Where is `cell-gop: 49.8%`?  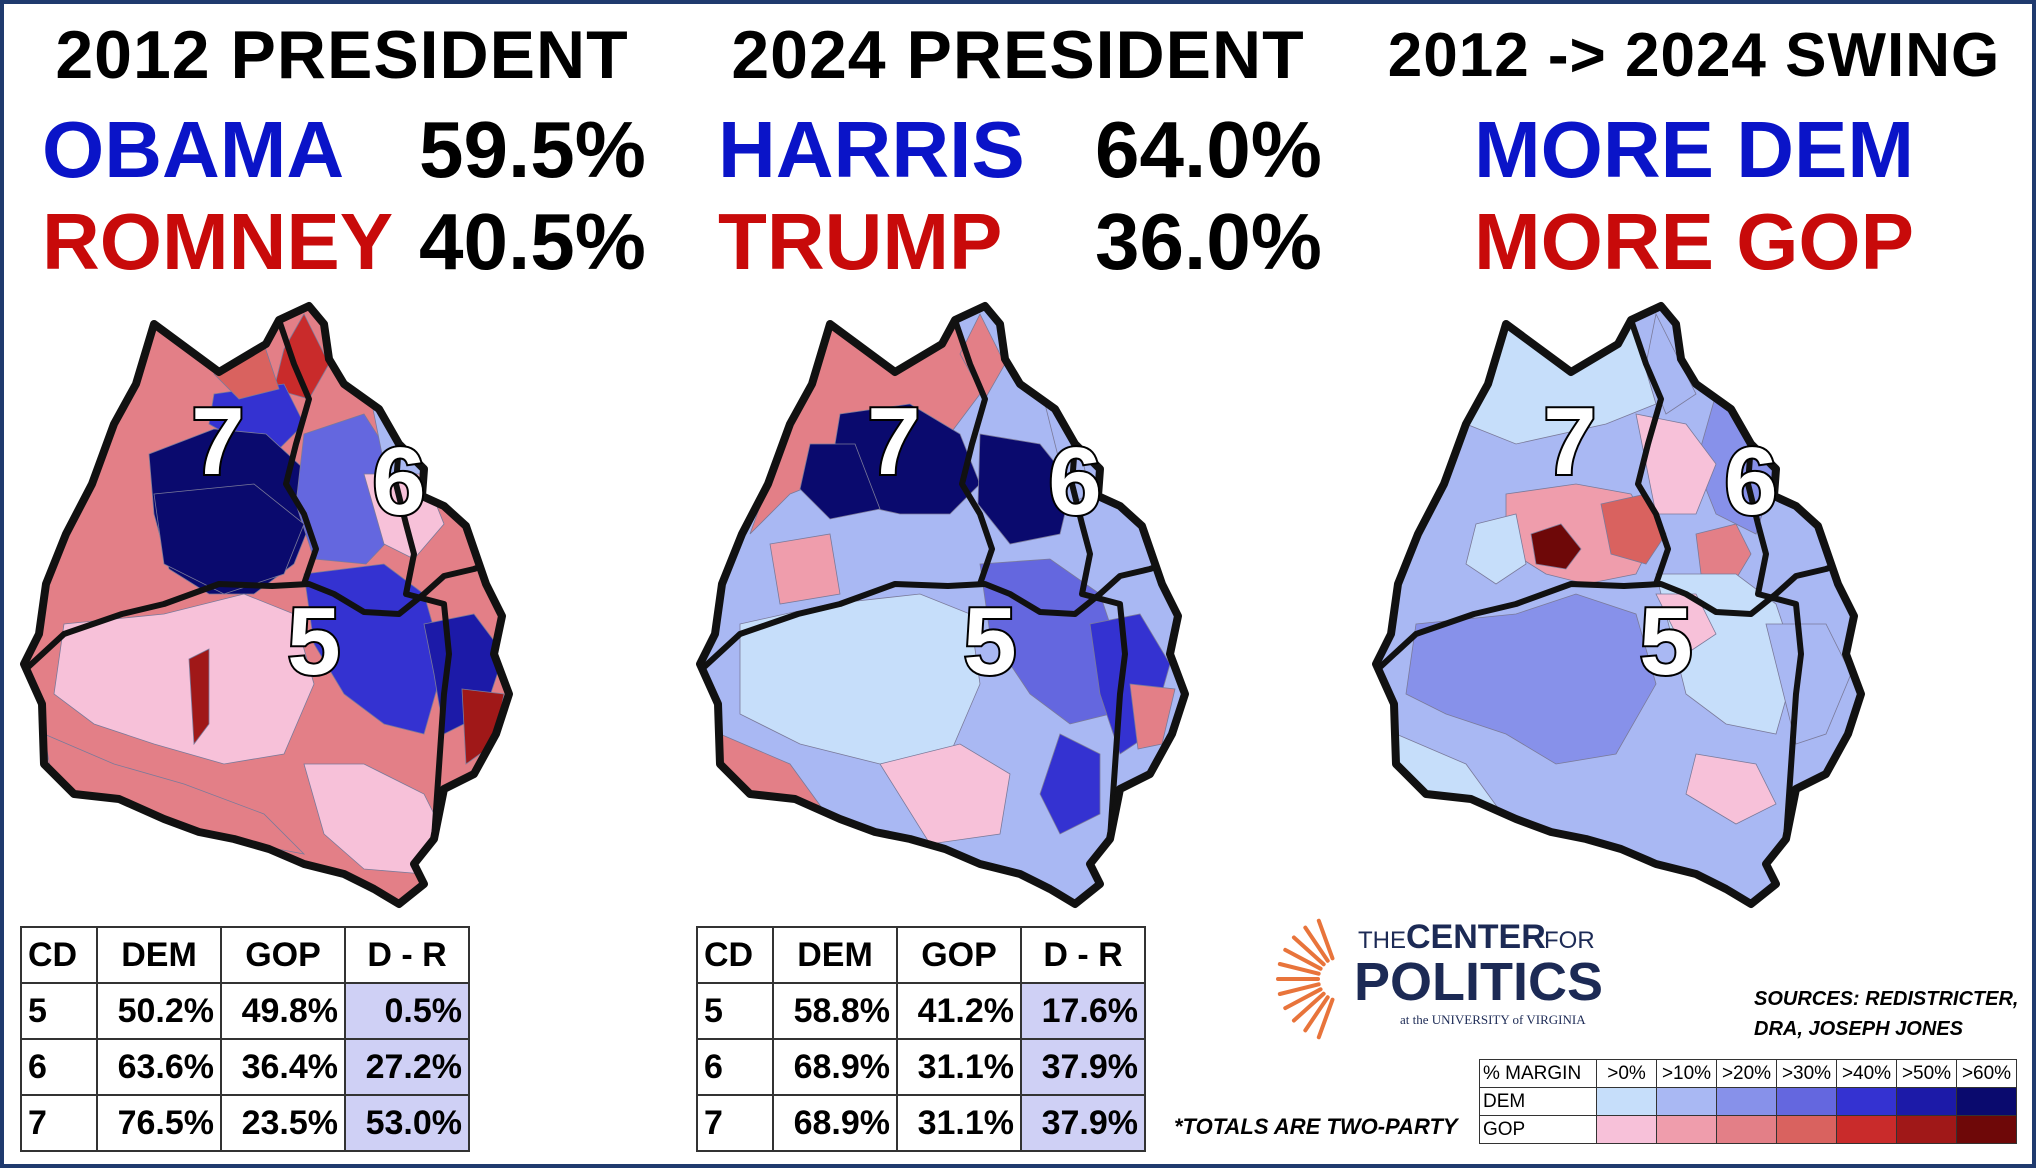 cell-gop: 49.8% is located at coordinates (283, 1011).